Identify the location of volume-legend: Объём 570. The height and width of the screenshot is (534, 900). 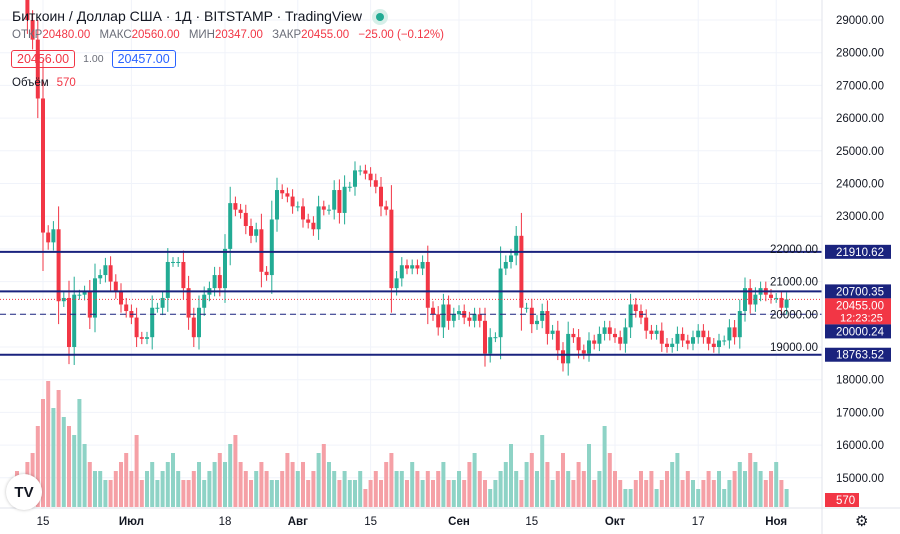
(44, 83).